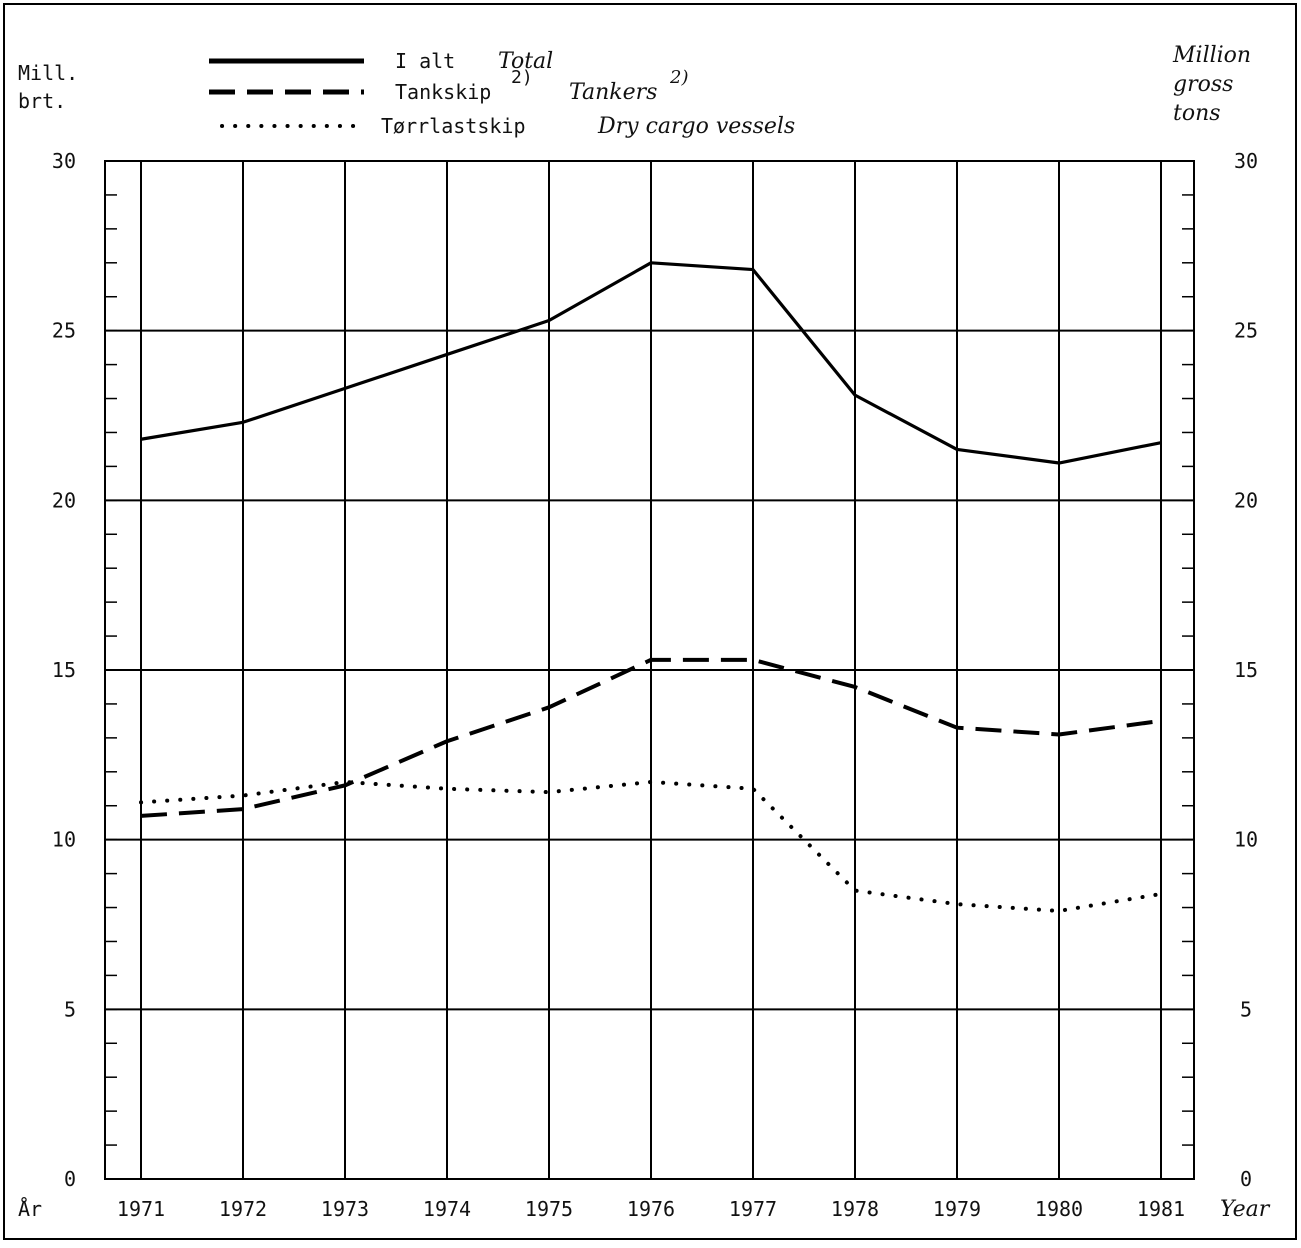  What do you see at coordinates (42, 101) in the screenshot?
I see `left-axis-label-line2: brt.` at bounding box center [42, 101].